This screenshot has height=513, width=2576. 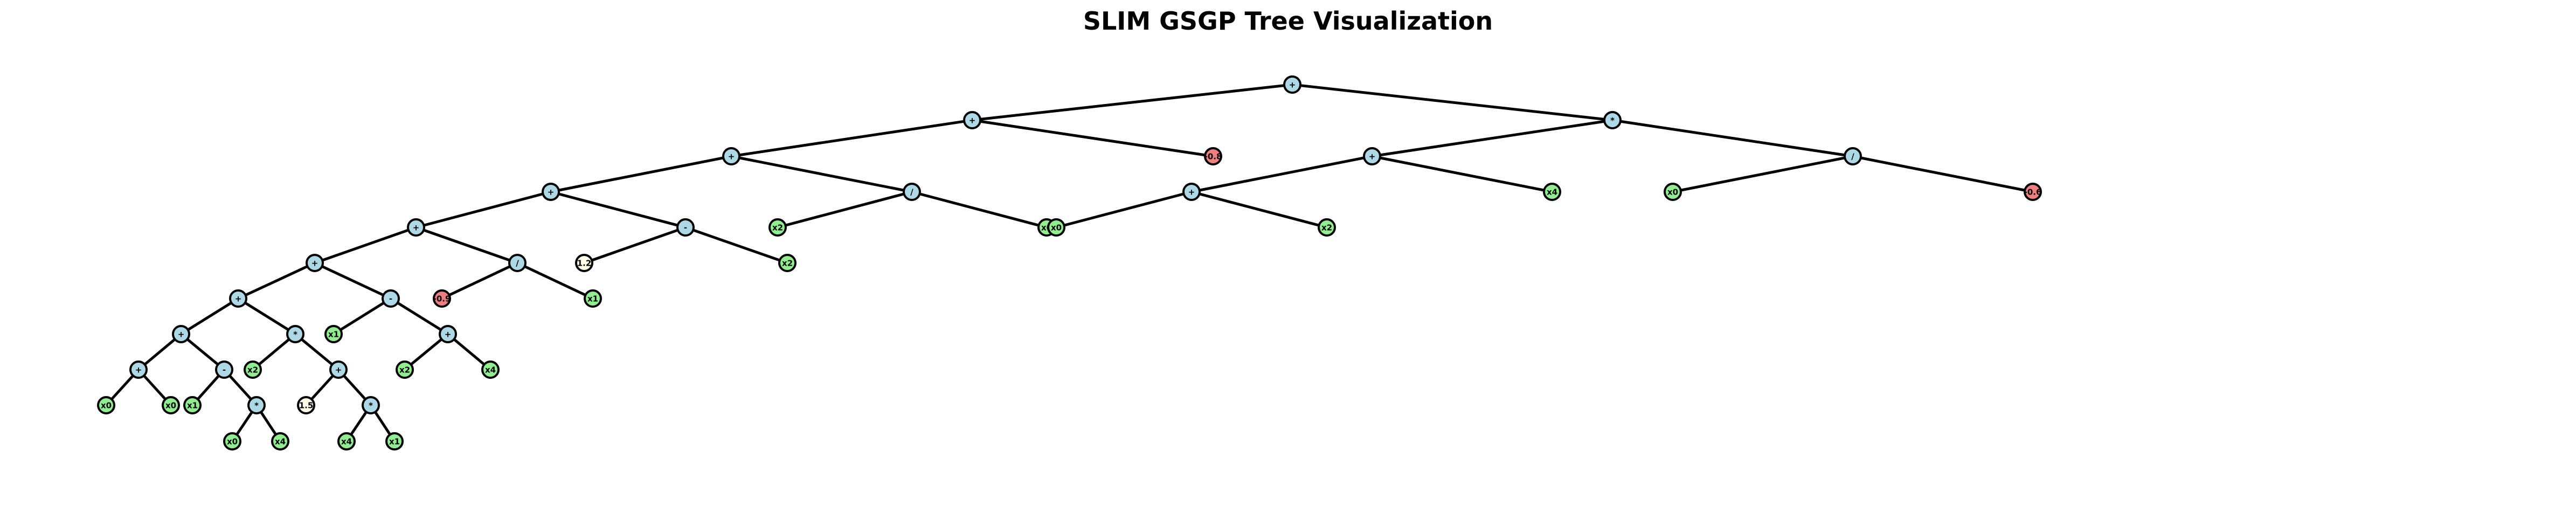 I want to click on node-label: 1.5, so click(x=306, y=406).